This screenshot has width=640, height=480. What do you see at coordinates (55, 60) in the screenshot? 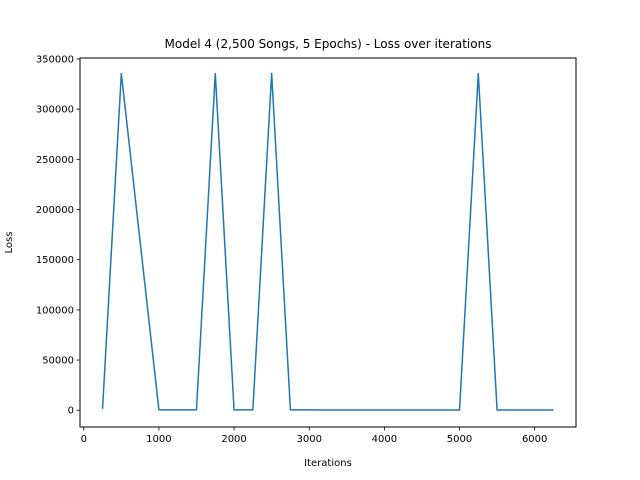
I see `y-tick-label: 350000` at bounding box center [55, 60].